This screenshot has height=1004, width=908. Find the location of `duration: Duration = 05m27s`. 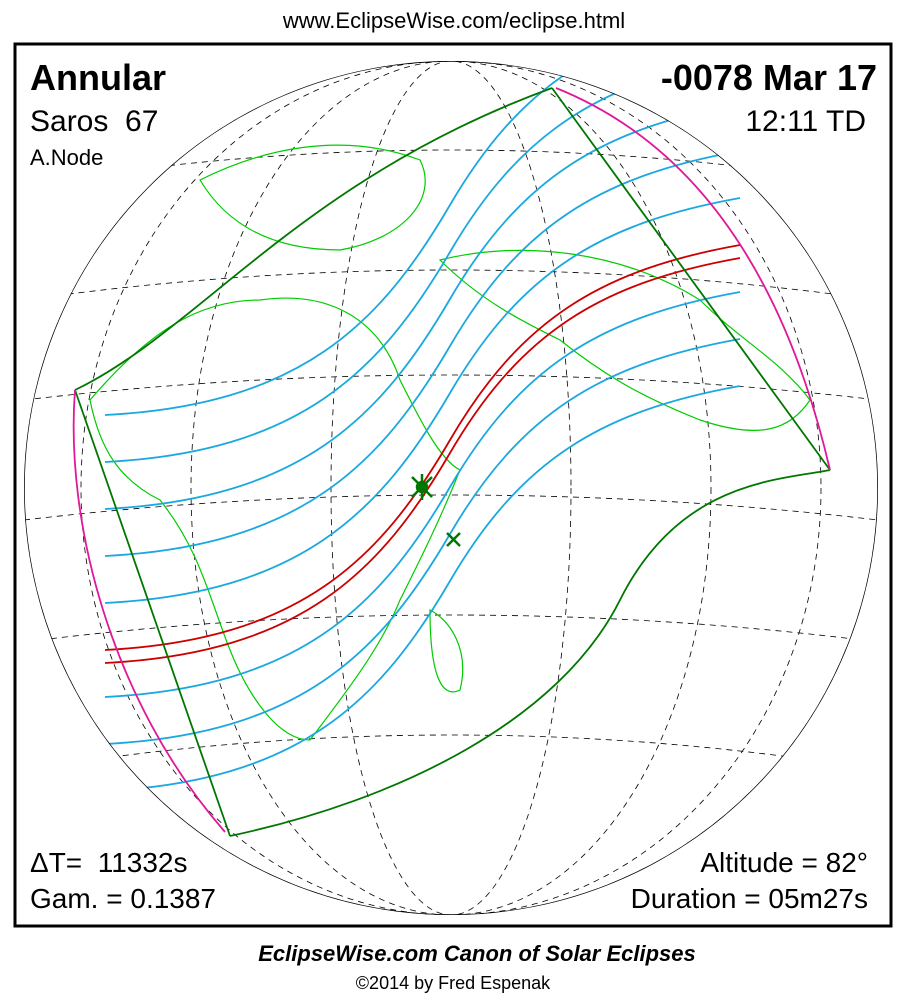

duration: Duration = 05m27s is located at coordinates (749, 898).